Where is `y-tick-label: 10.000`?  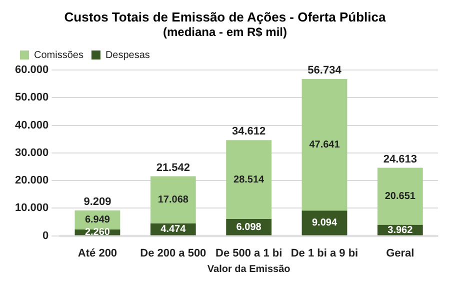
y-tick-label: 10.000 is located at coordinates (31, 208).